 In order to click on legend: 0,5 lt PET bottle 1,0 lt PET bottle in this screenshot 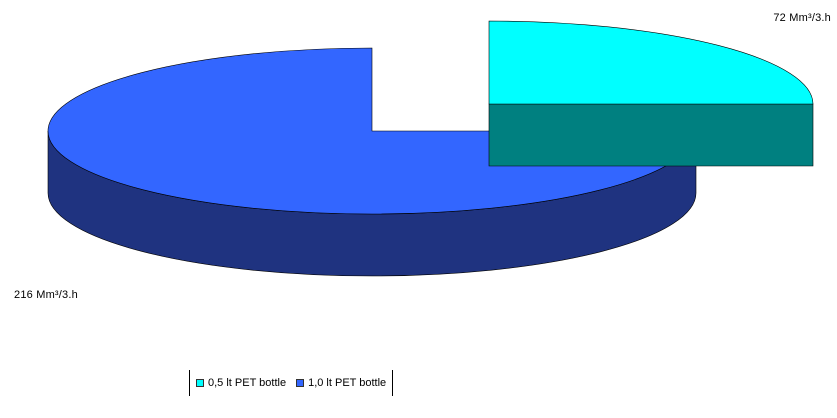, I will do `click(291, 383)`.